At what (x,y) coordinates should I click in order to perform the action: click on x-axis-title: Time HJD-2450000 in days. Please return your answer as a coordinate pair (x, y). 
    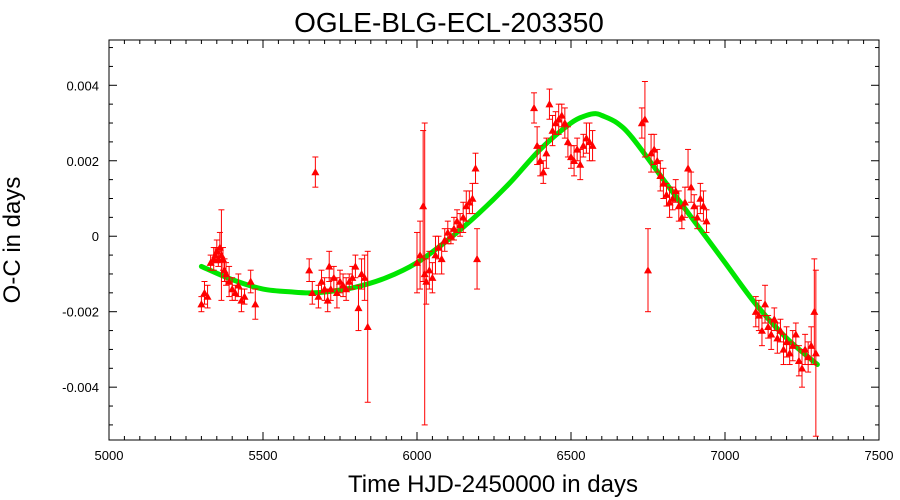
    Looking at the image, I should click on (493, 484).